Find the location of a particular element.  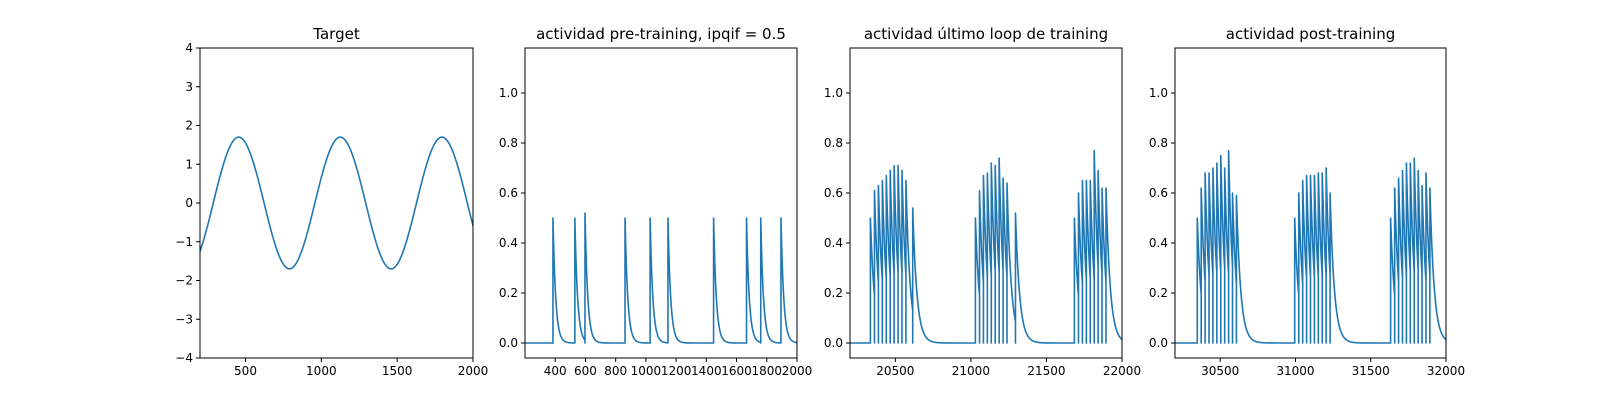

x-tick-label: 32000 is located at coordinates (1446, 371).